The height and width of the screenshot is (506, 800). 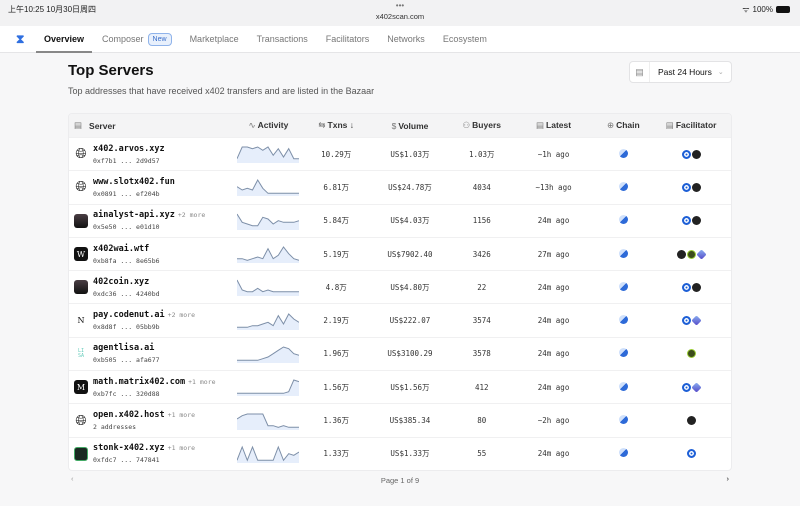 What do you see at coordinates (72, 478) in the screenshot?
I see `prev-page-button: ‹` at bounding box center [72, 478].